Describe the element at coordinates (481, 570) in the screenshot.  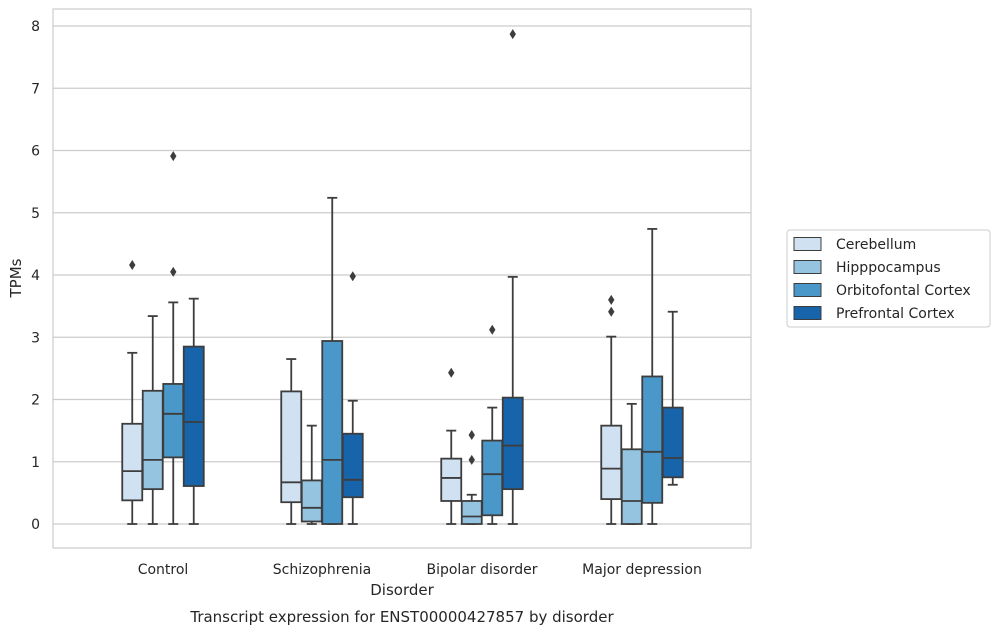
I see `x-tick-label: Bipolar disorder` at that location.